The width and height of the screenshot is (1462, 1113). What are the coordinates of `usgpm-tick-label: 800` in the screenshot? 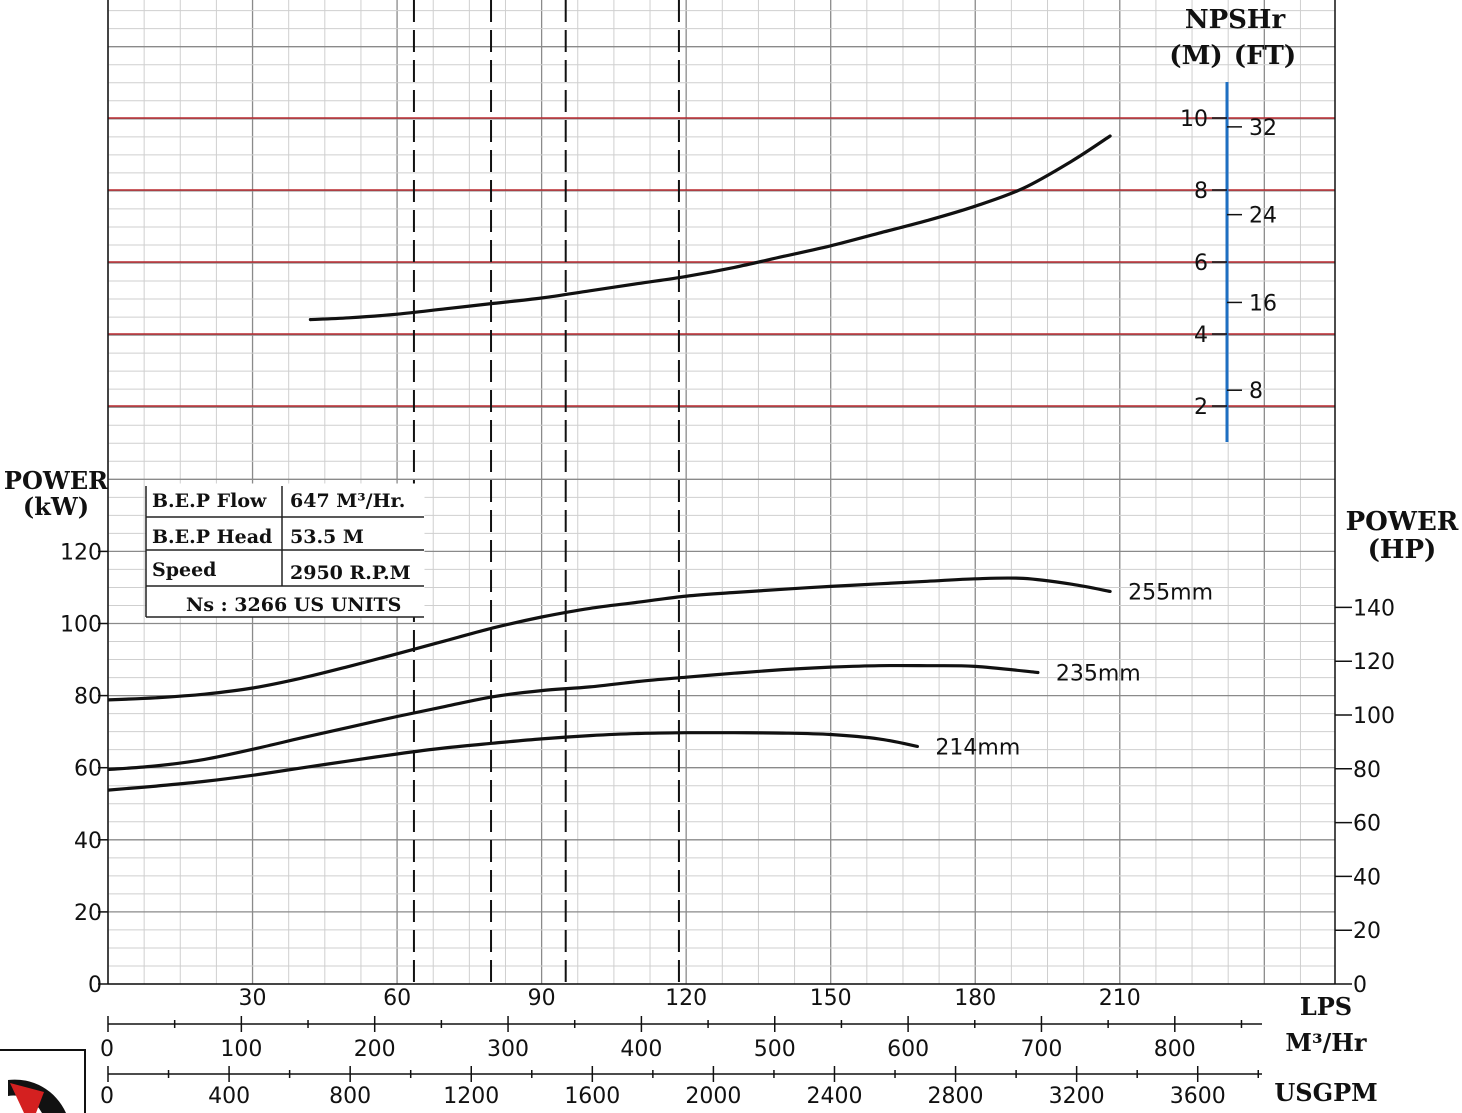 It's located at (350, 1096).